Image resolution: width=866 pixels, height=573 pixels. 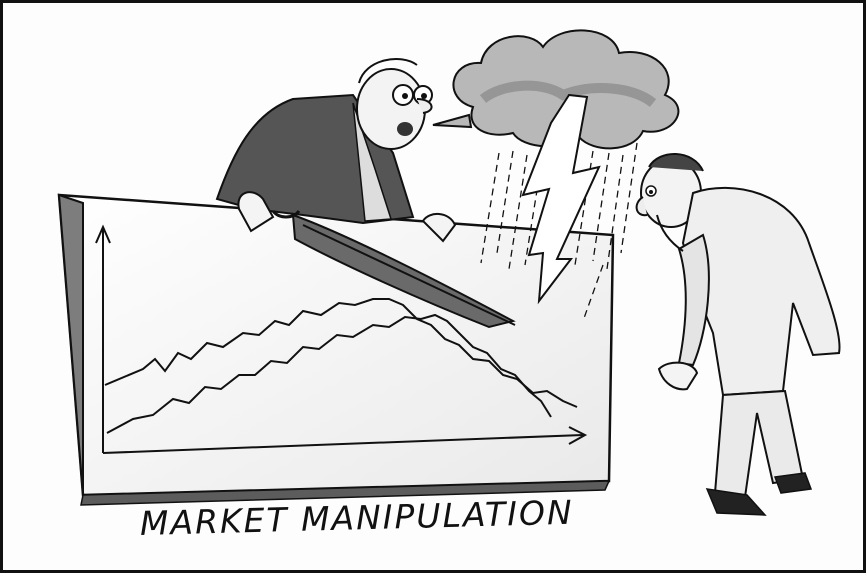 I want to click on chart-line-lower, so click(x=329, y=373).